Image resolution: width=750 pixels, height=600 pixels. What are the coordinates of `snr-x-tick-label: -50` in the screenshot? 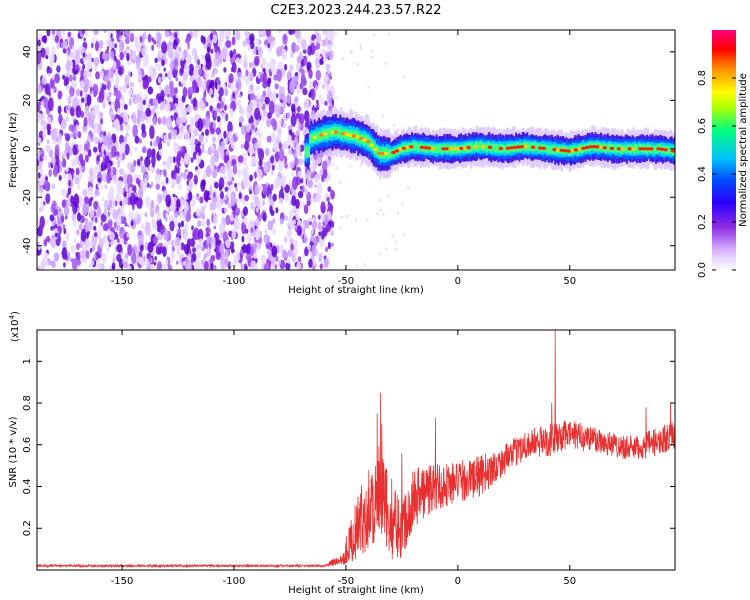 It's located at (346, 581).